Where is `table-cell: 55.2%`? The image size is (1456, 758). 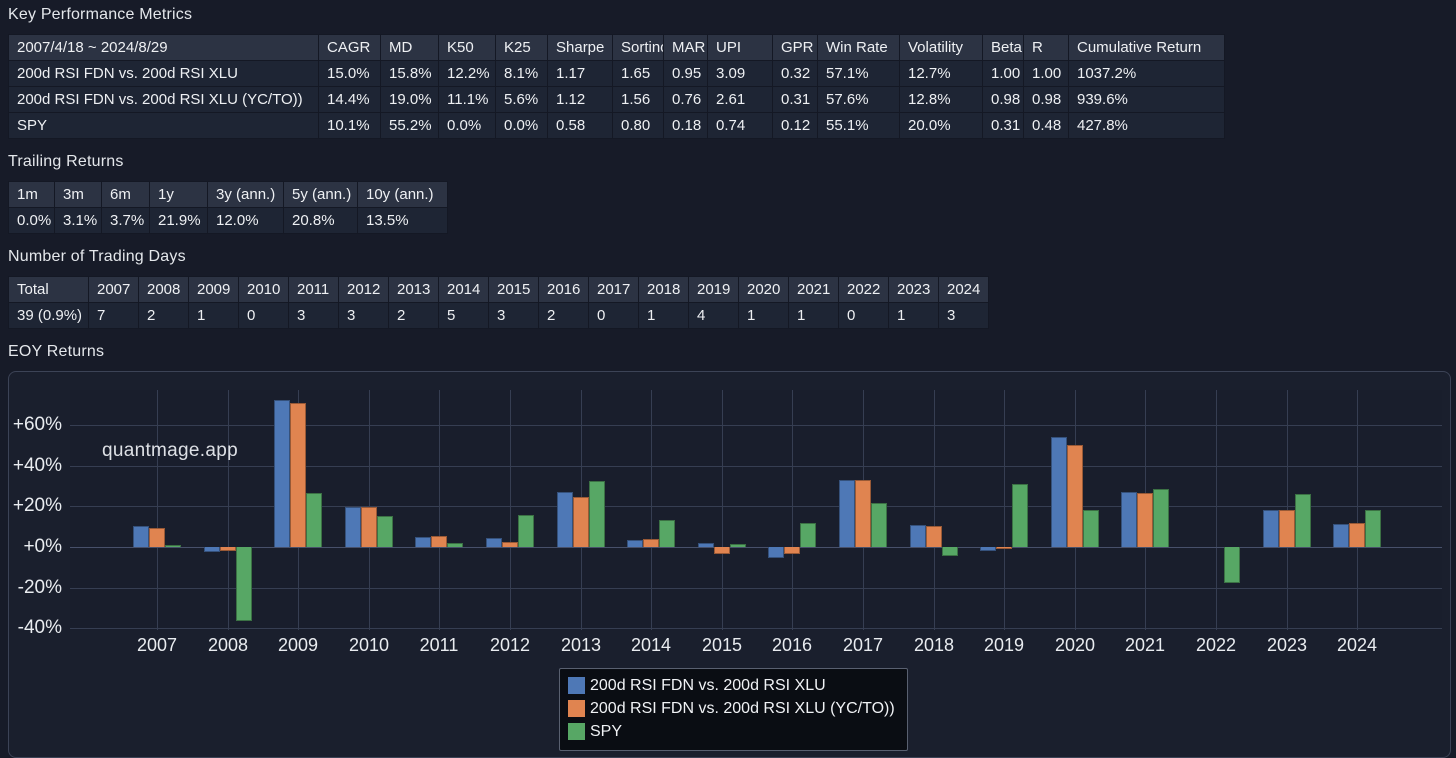 table-cell: 55.2% is located at coordinates (409, 125).